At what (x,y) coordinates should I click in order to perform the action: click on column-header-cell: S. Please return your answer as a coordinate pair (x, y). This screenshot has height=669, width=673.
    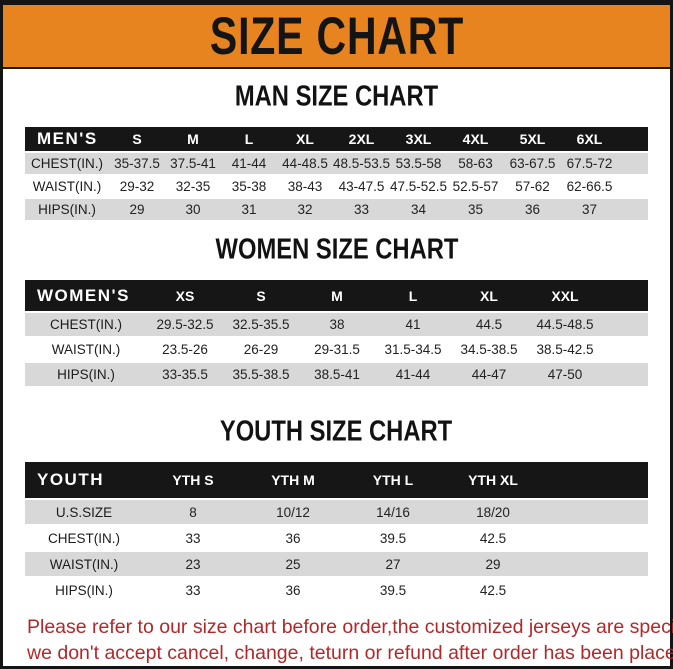
    Looking at the image, I should click on (137, 139).